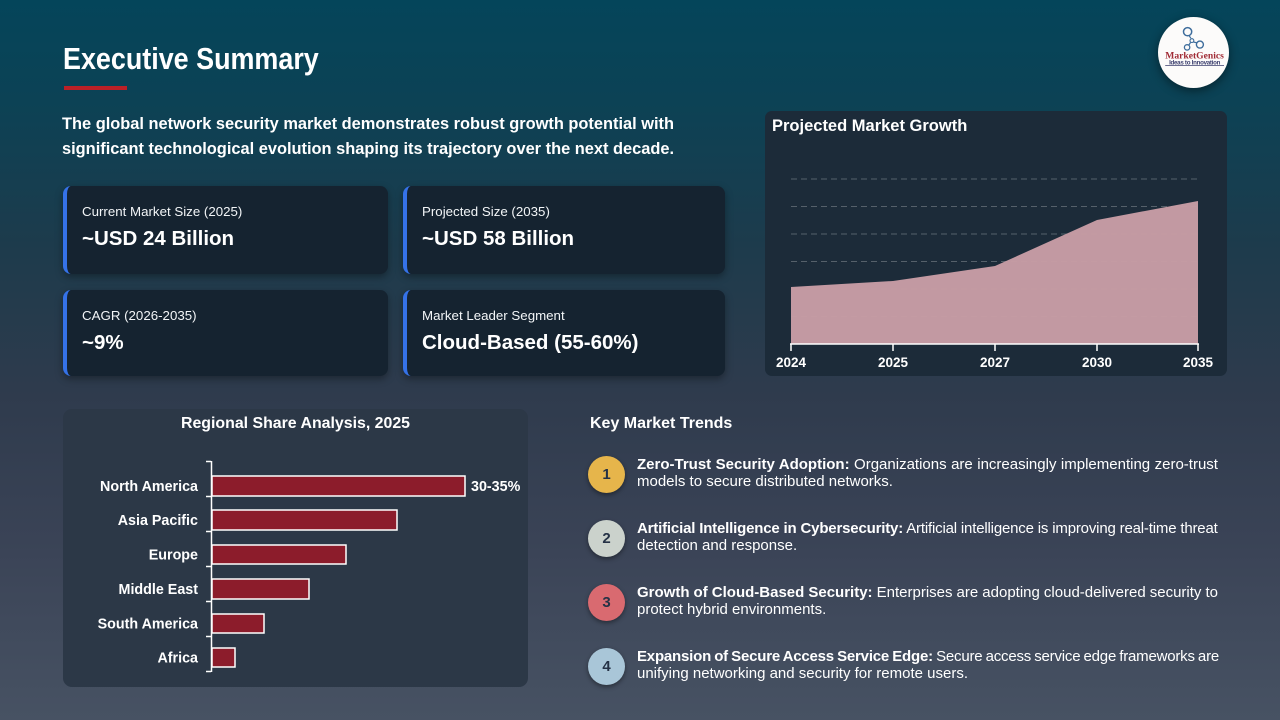 This screenshot has height=720, width=1280. What do you see at coordinates (995, 362) in the screenshot?
I see `svg-text: 2027` at bounding box center [995, 362].